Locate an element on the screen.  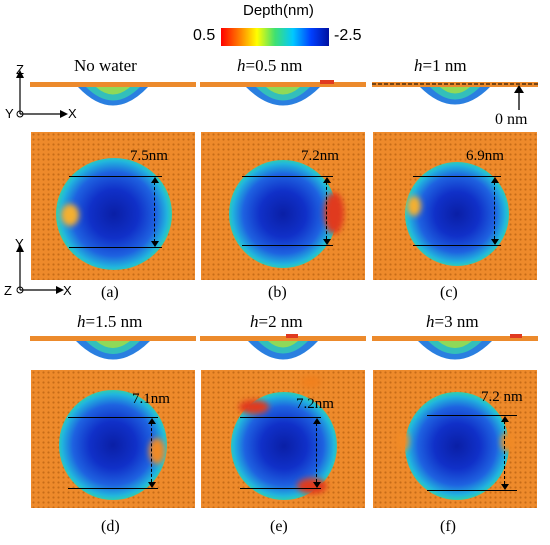
panel-a-map is located at coordinates (113, 206).